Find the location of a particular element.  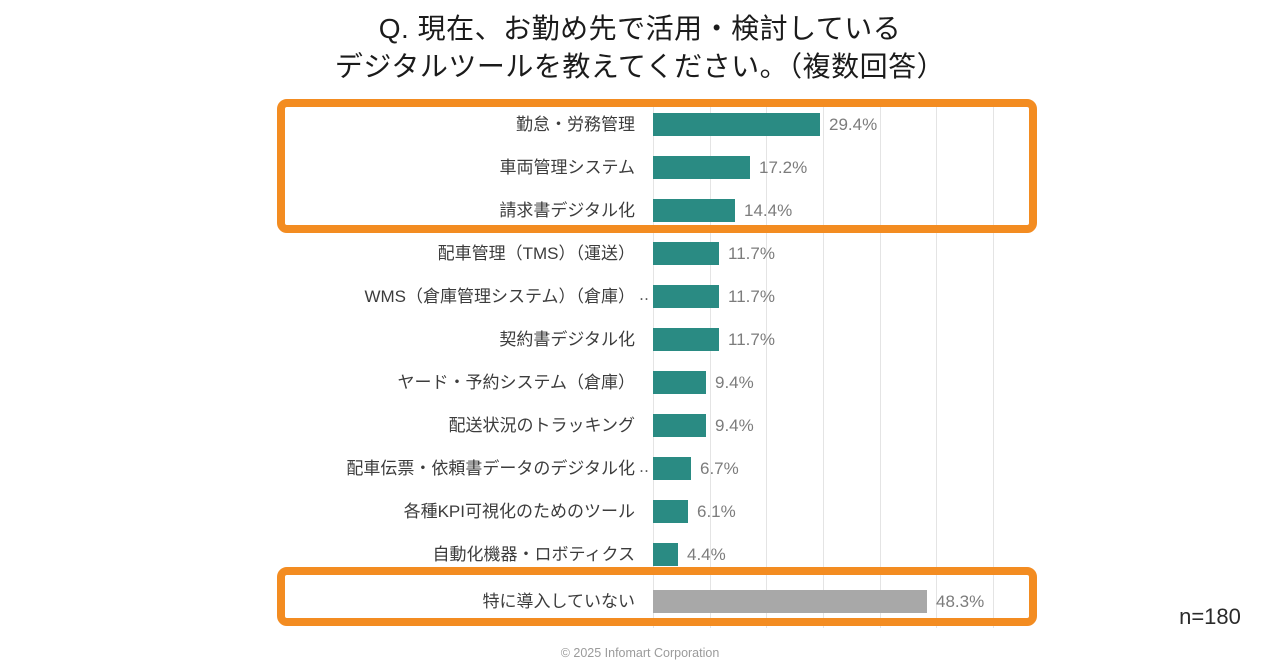

bar-row: ヤード・予約システム（倉庫） 9.4% is located at coordinates (658, 382).